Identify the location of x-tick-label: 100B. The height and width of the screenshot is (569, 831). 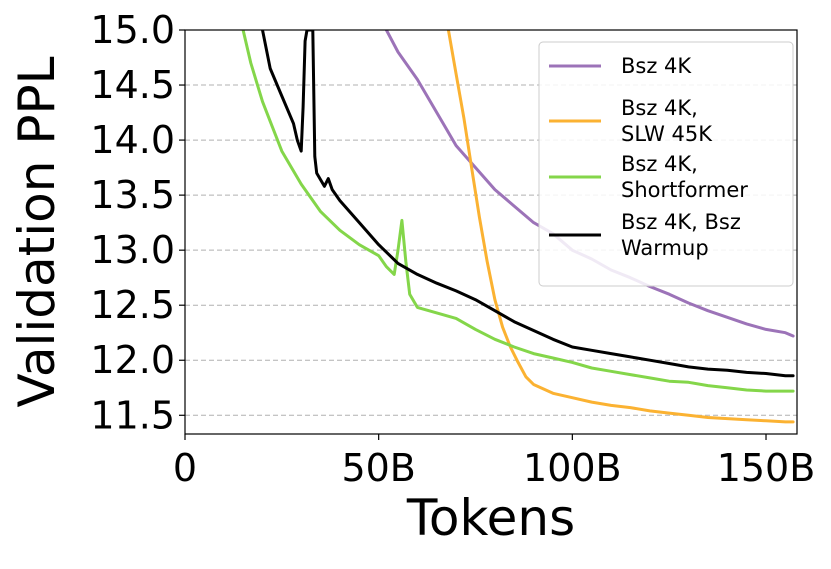
(572, 468).